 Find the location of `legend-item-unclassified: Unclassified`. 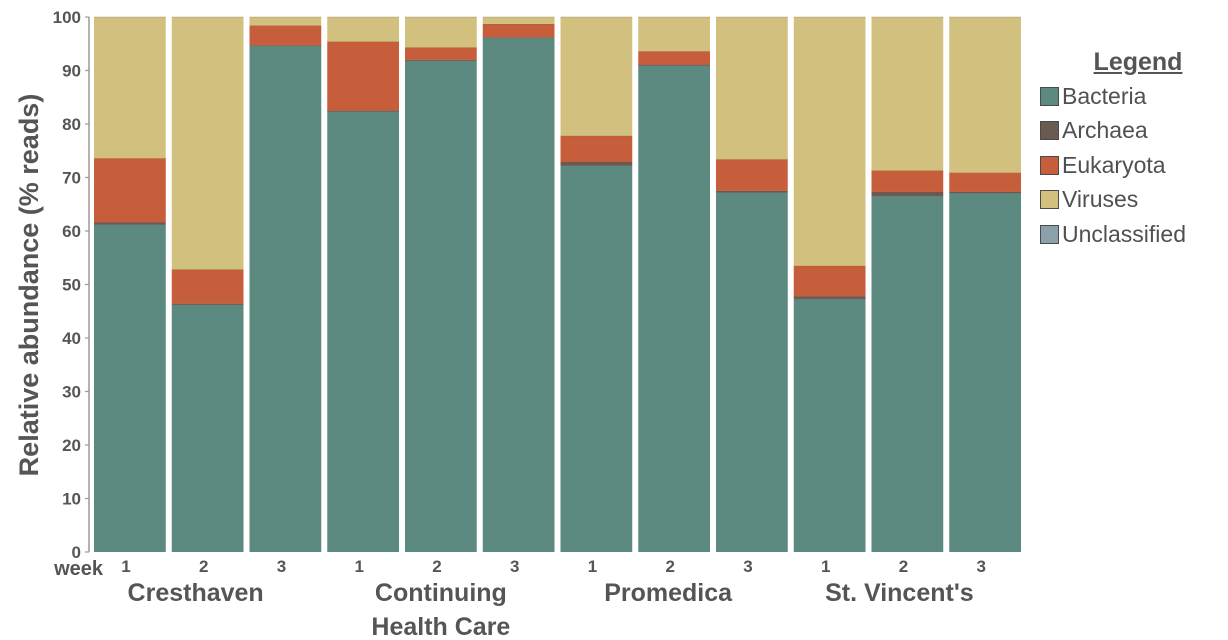

legend-item-unclassified: Unclassified is located at coordinates (1133, 234).